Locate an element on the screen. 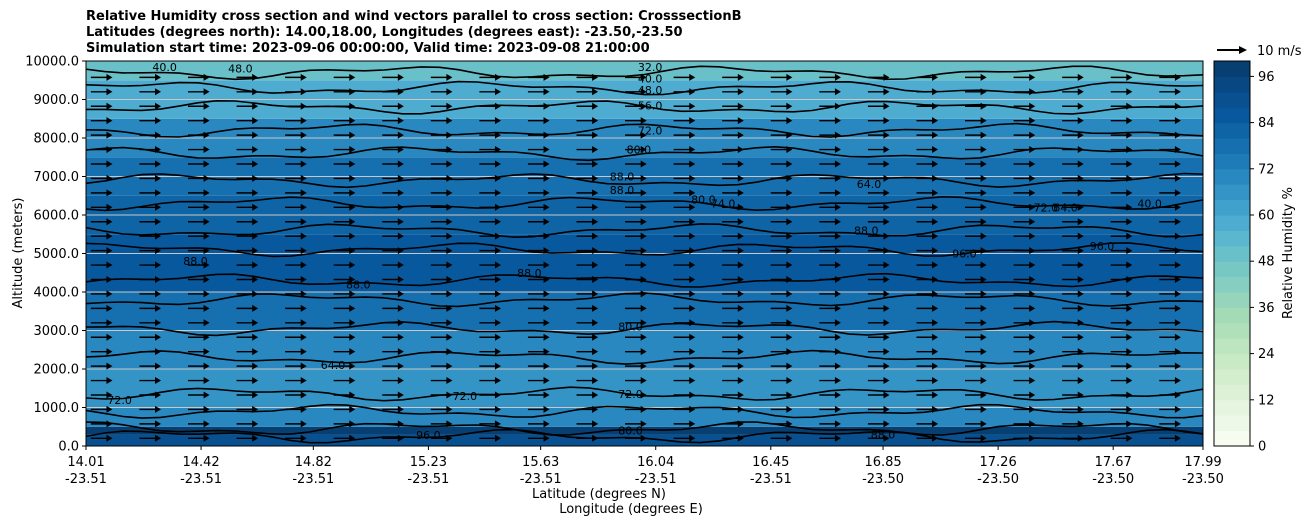  y-tick-label: 6000.0 is located at coordinates (57, 216).